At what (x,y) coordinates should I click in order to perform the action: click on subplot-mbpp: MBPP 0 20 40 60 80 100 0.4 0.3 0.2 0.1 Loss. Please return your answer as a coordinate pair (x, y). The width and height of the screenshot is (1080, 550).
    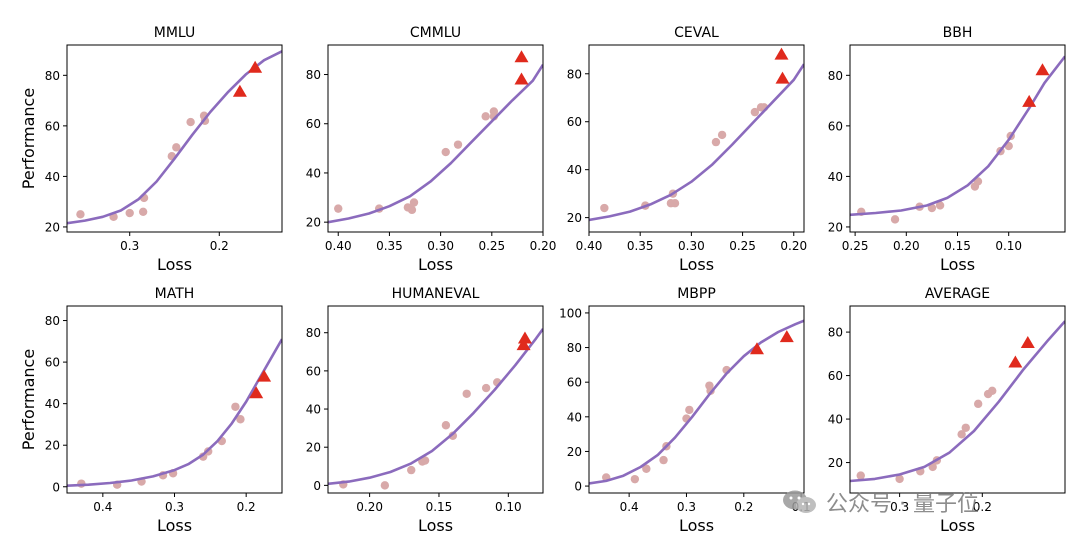
    Looking at the image, I should click on (685, 410).